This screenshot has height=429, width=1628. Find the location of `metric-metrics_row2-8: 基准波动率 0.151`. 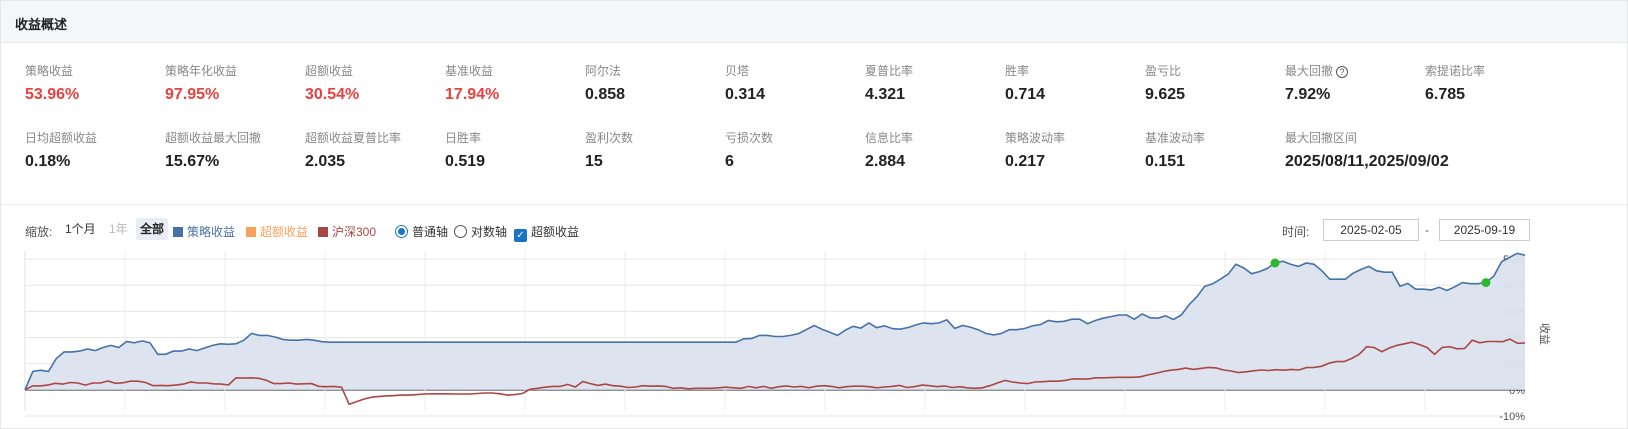

metric-metrics_row2-8: 基准波动率 0.151 is located at coordinates (1175, 150).